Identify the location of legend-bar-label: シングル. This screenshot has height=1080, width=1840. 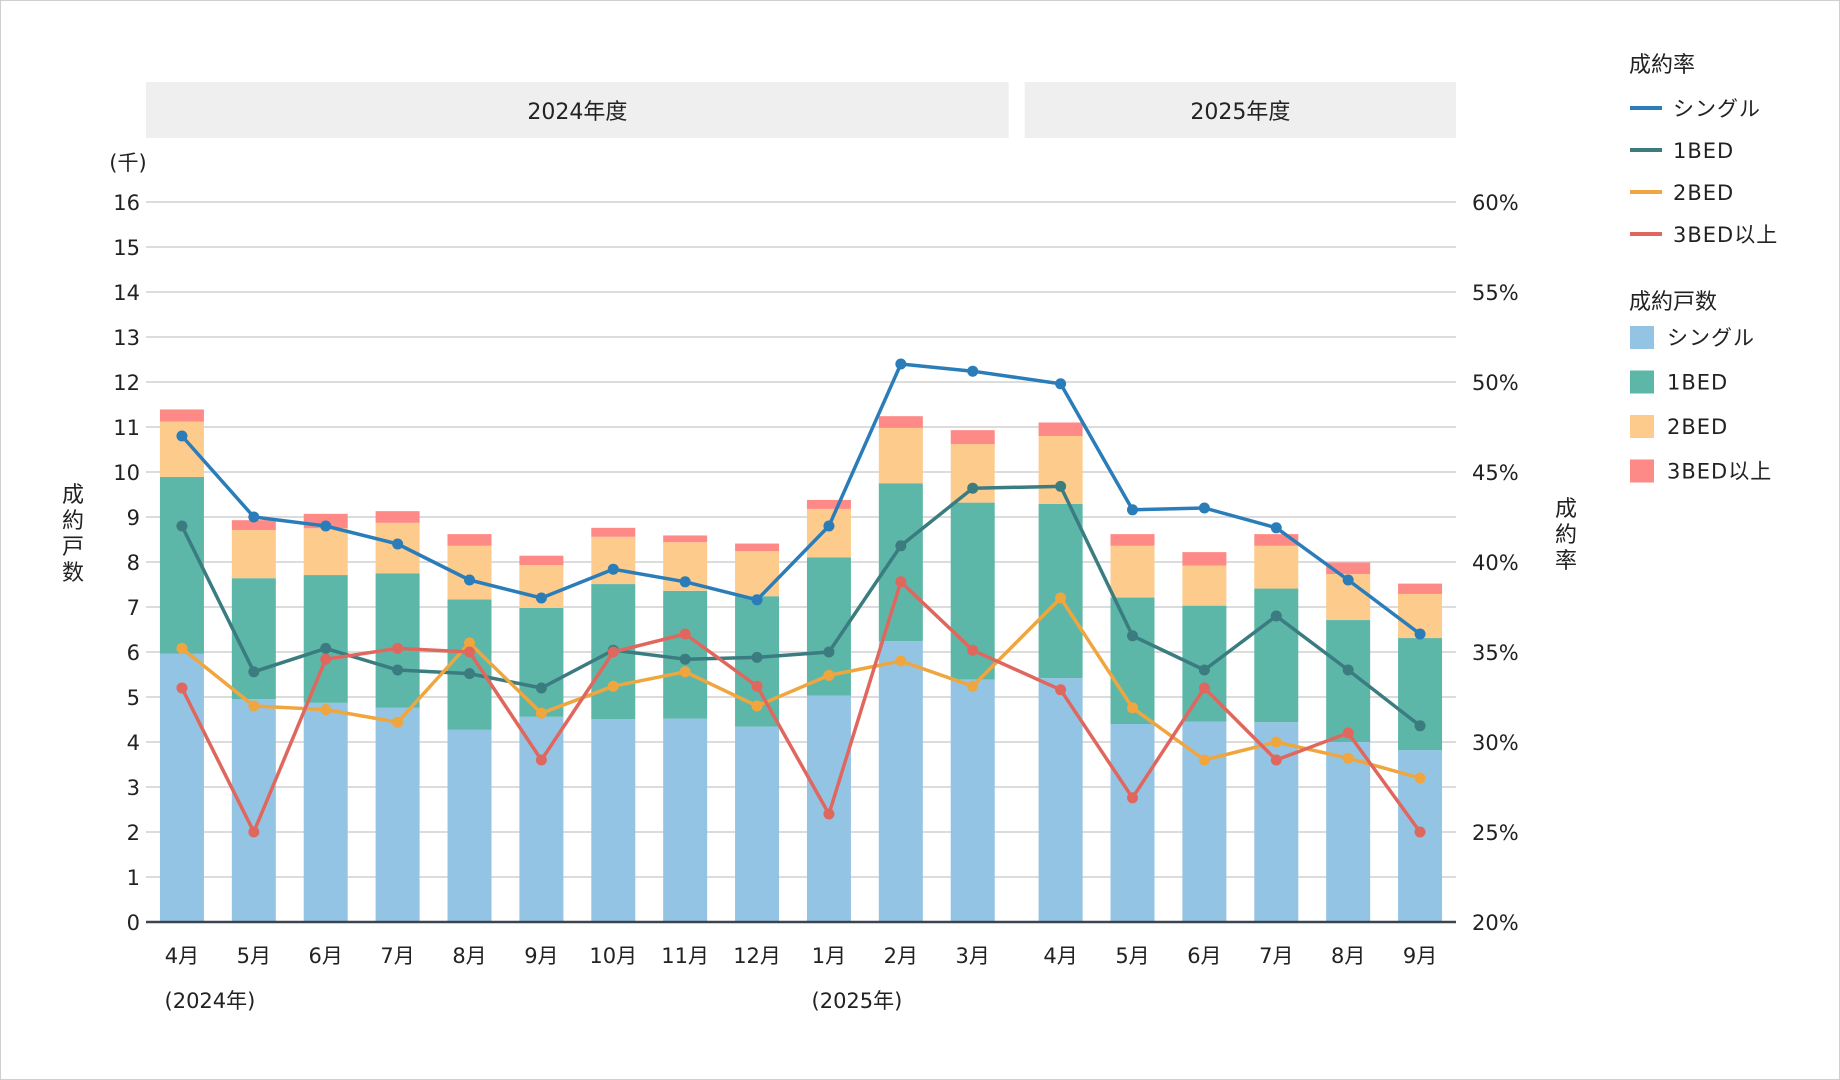
(1711, 338).